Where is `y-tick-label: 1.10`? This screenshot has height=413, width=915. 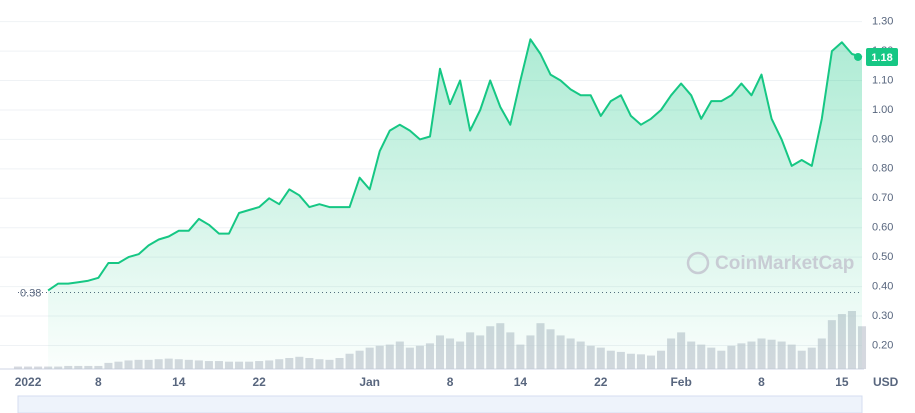
y-tick-label: 1.10 is located at coordinates (882, 80).